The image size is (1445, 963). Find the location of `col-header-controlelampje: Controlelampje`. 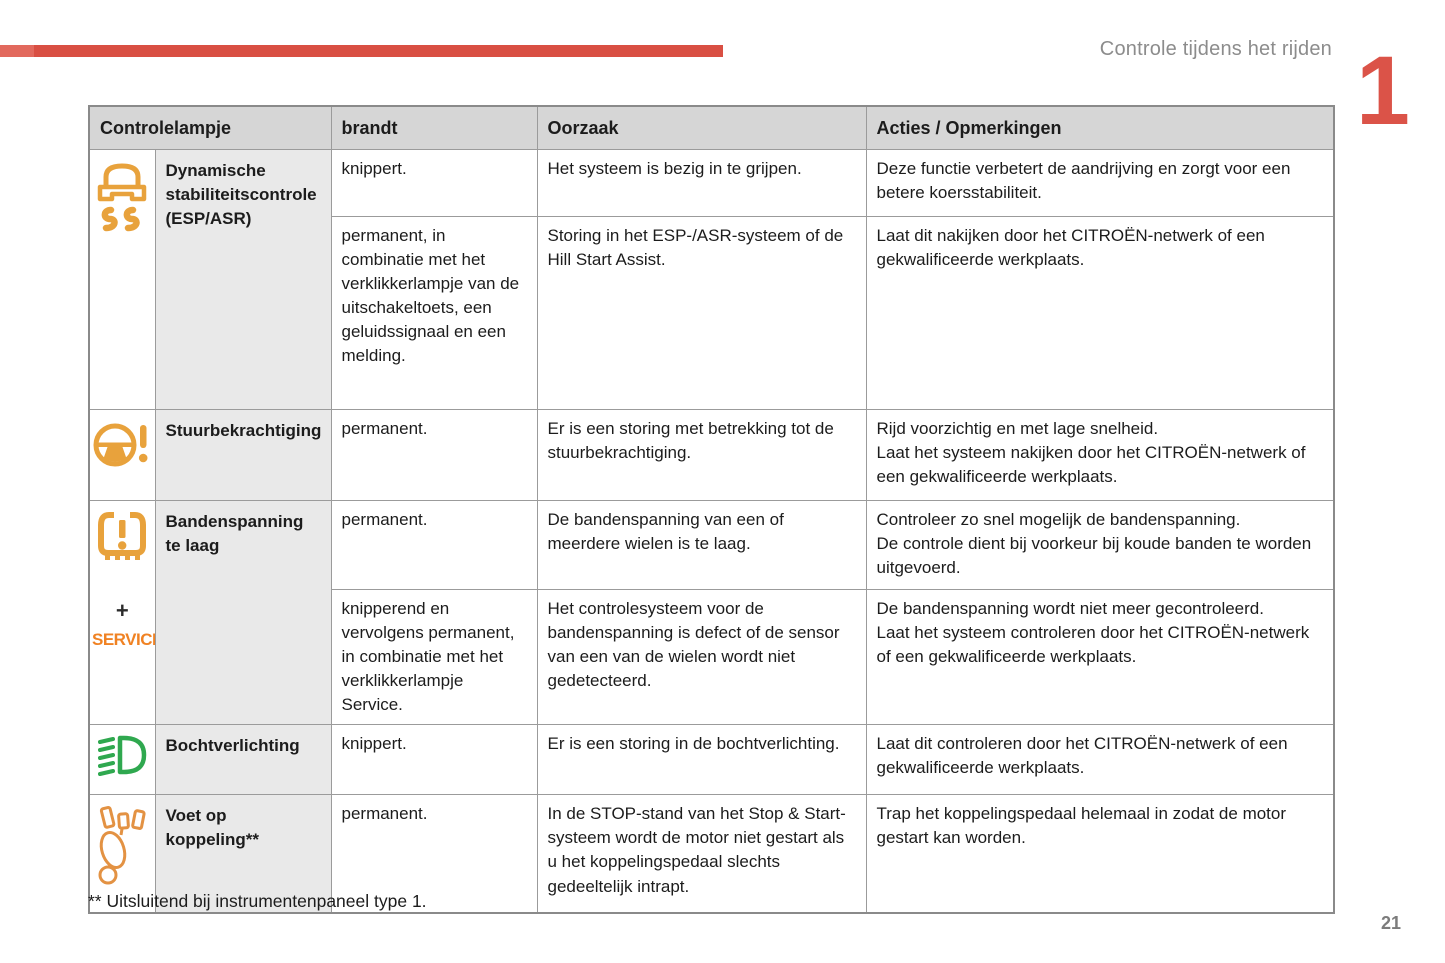

col-header-controlelampje: Controlelampje is located at coordinates (210, 127).